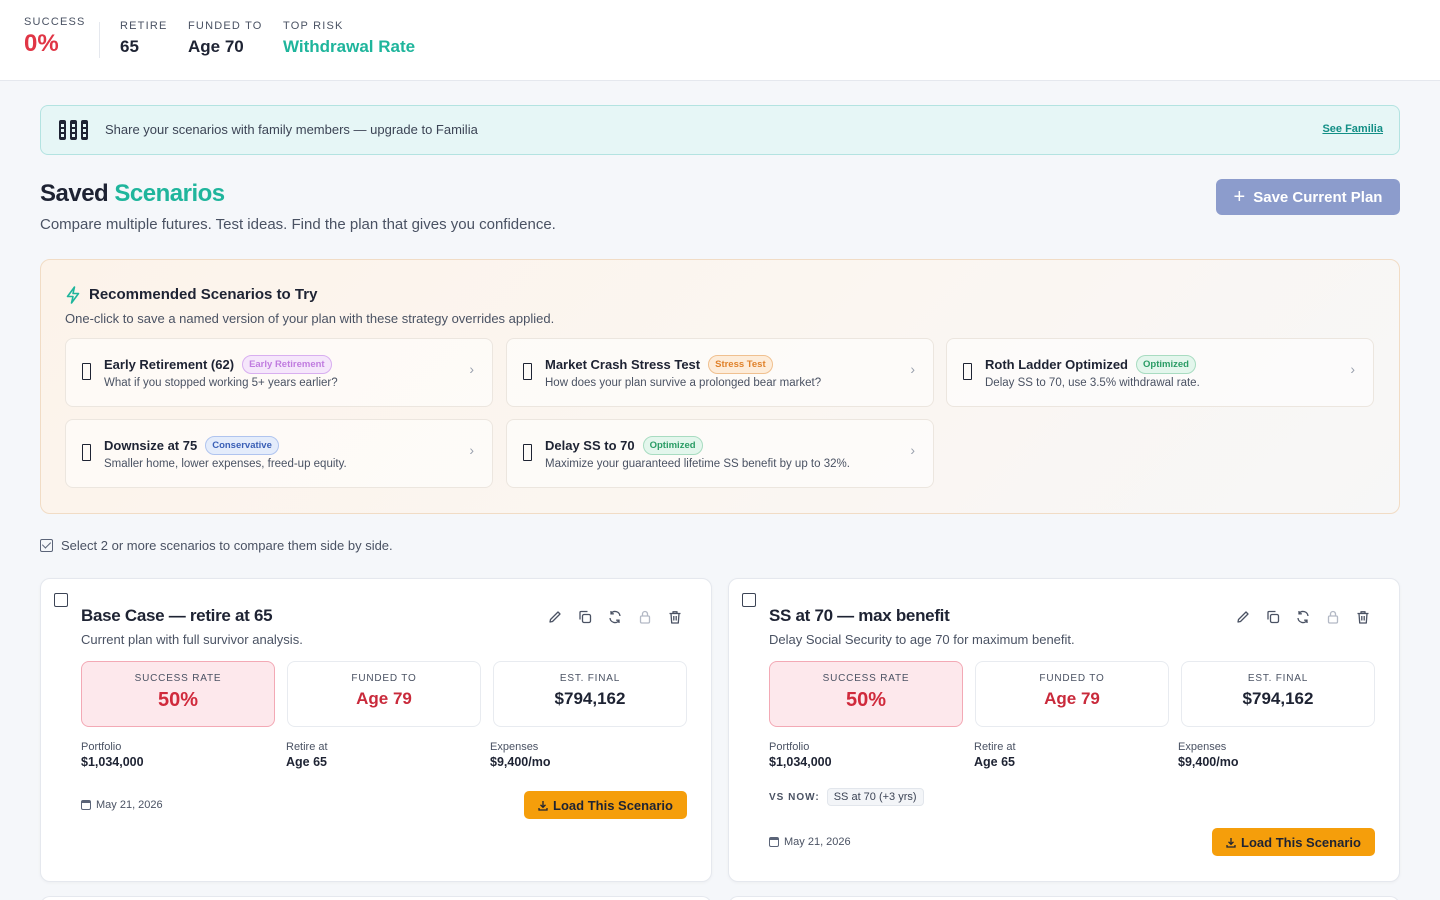  What do you see at coordinates (101, 747) in the screenshot?
I see `info-label: Portfolio` at bounding box center [101, 747].